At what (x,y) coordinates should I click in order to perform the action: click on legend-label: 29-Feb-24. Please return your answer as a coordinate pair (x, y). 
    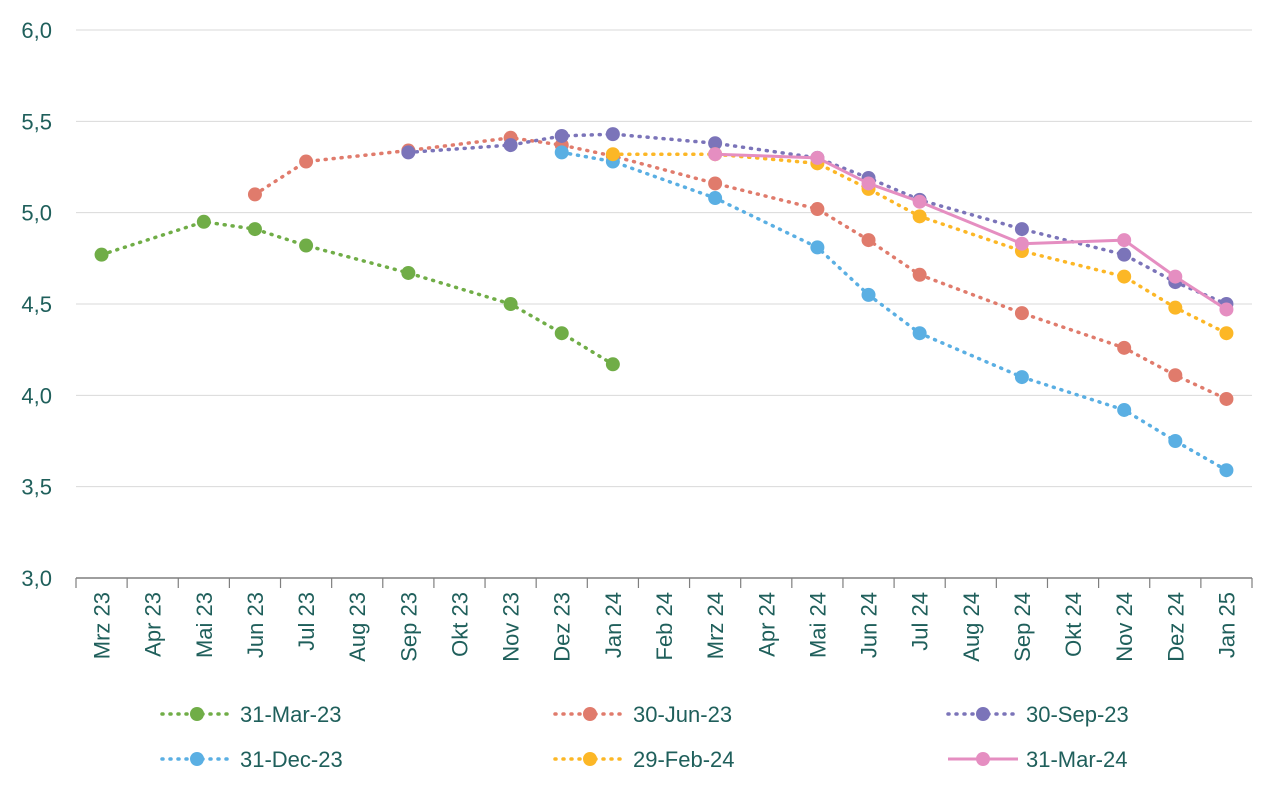
    Looking at the image, I should click on (684, 759).